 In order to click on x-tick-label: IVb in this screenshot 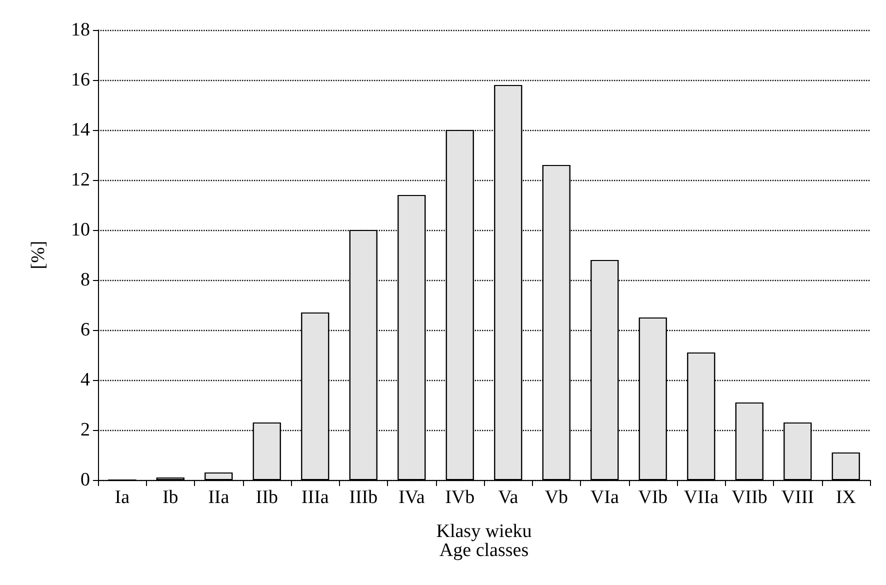, I will do `click(460, 497)`.